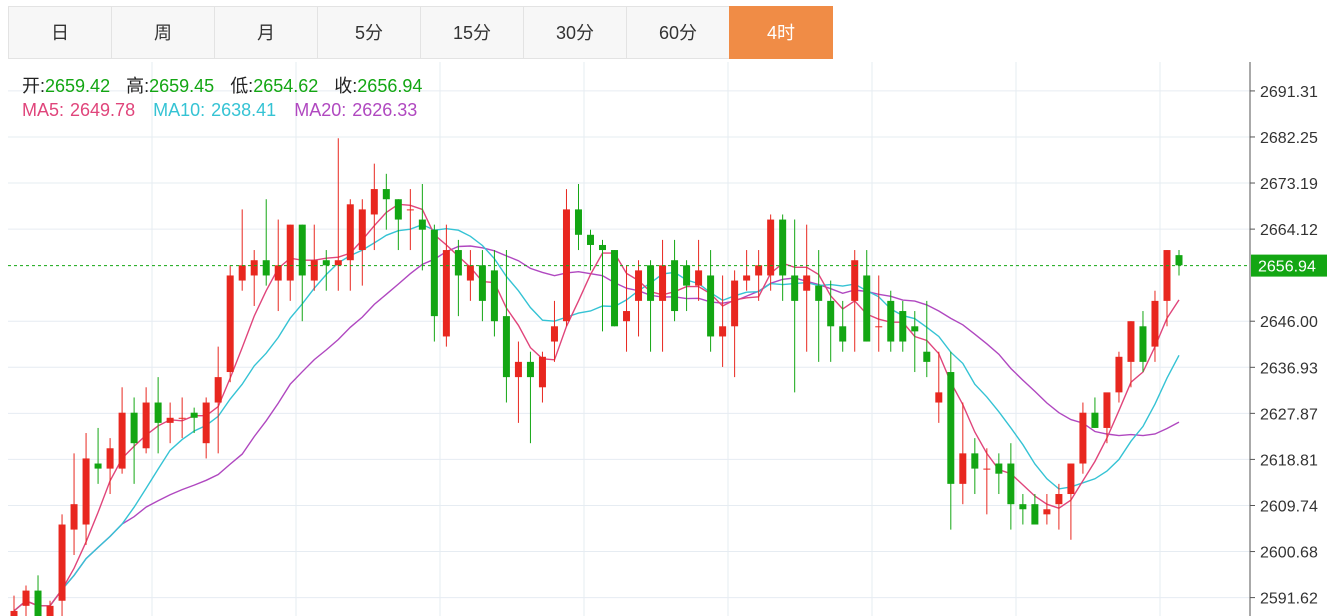  Describe the element at coordinates (1289, 368) in the screenshot. I see `y-tick-label: 2636.93` at that location.